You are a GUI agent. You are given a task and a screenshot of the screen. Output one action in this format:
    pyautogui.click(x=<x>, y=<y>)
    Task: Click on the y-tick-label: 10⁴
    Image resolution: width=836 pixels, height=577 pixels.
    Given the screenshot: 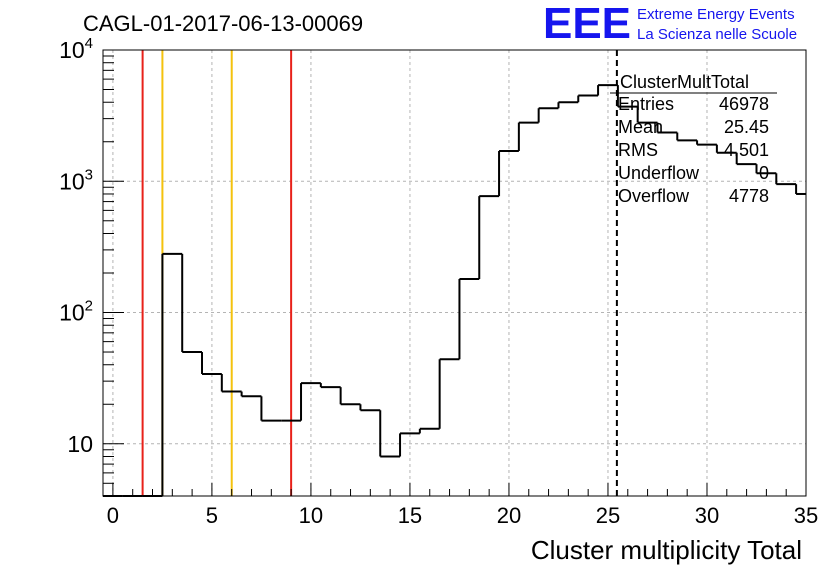 What is the action you would take?
    pyautogui.click(x=76, y=49)
    